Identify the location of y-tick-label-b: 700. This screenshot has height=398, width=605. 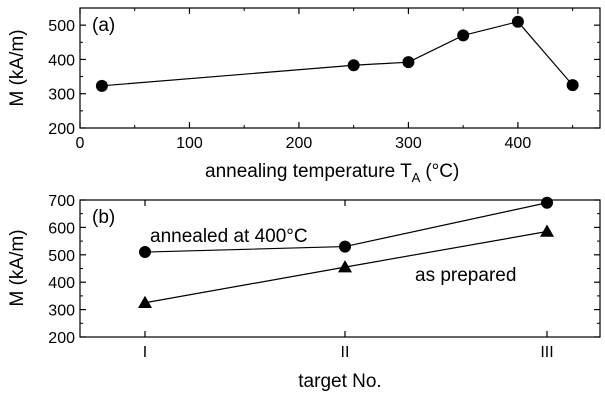
(61, 201).